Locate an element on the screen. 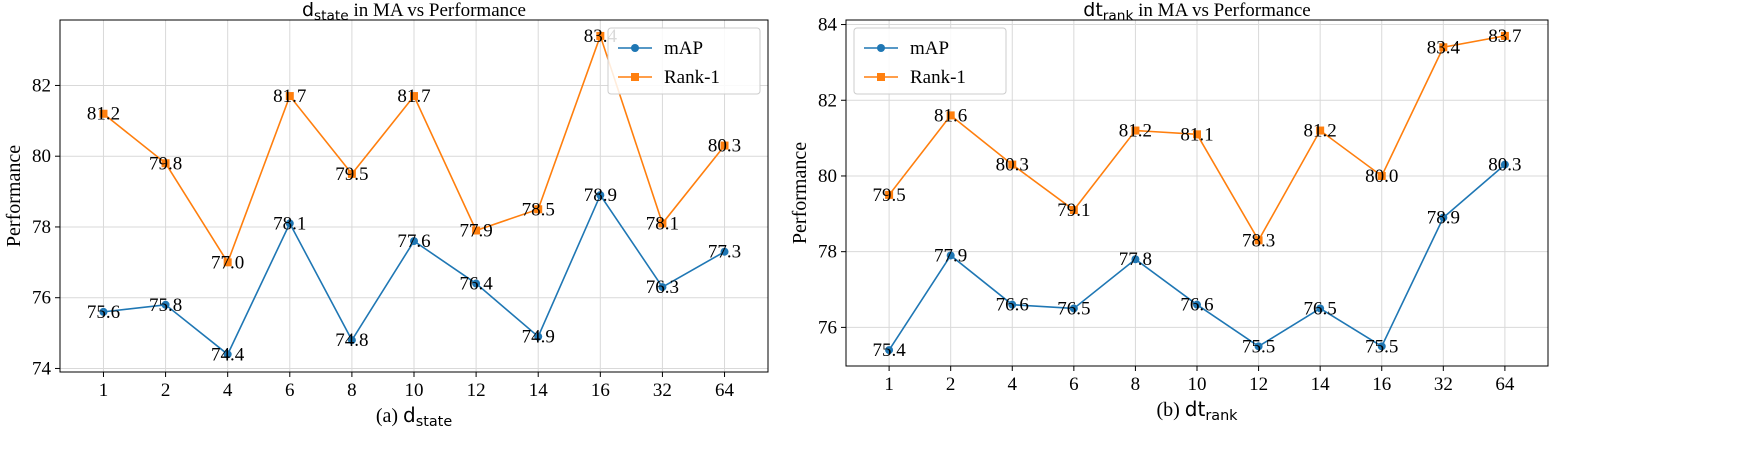 The height and width of the screenshot is (475, 1744). title-rest: in MA vs Performance is located at coordinates (1221, 10).